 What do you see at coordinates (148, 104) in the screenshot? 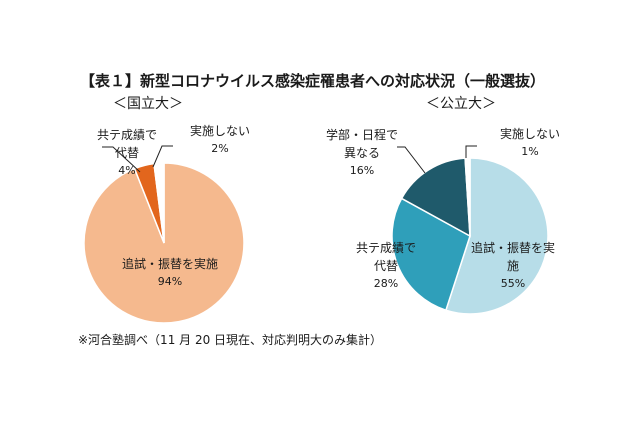
I see `chart-title-national: ＜国立大＞` at bounding box center [148, 104].